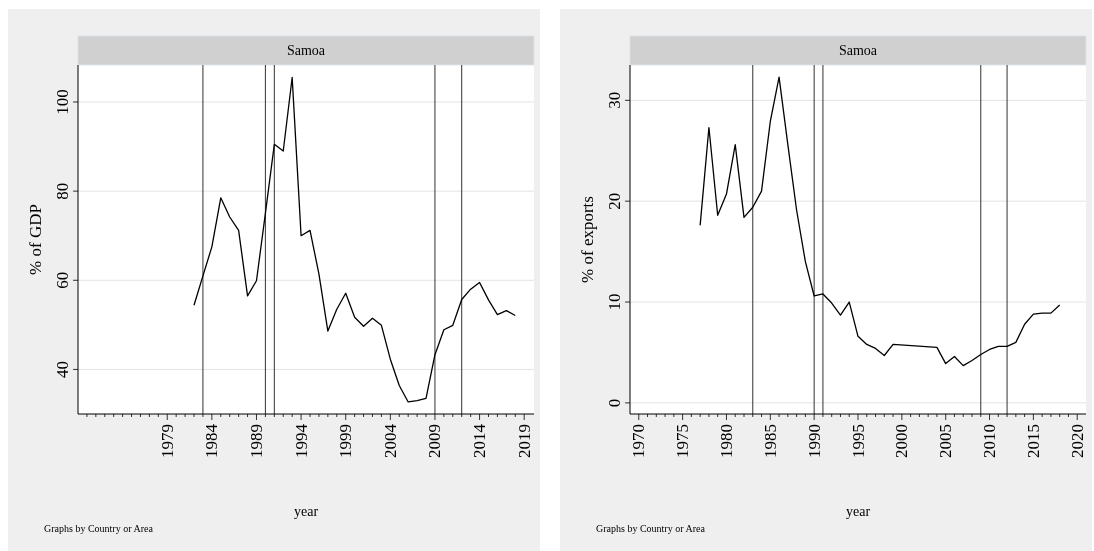 This screenshot has height=551, width=1094. I want to click on x-tick-label: 1990, so click(814, 441).